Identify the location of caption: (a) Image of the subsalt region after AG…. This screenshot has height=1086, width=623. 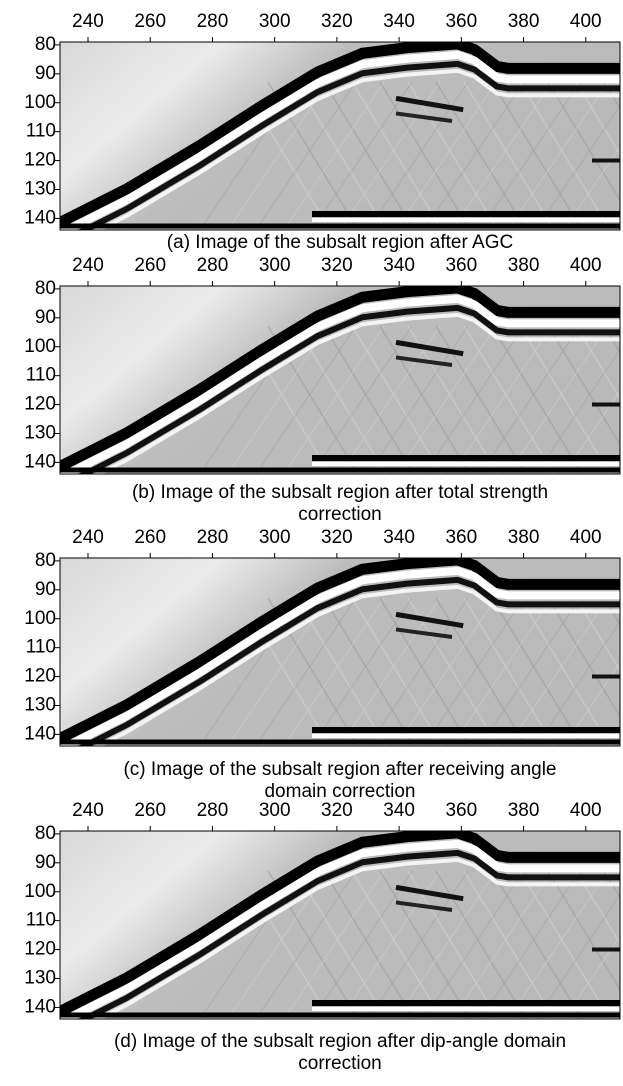
(340, 242).